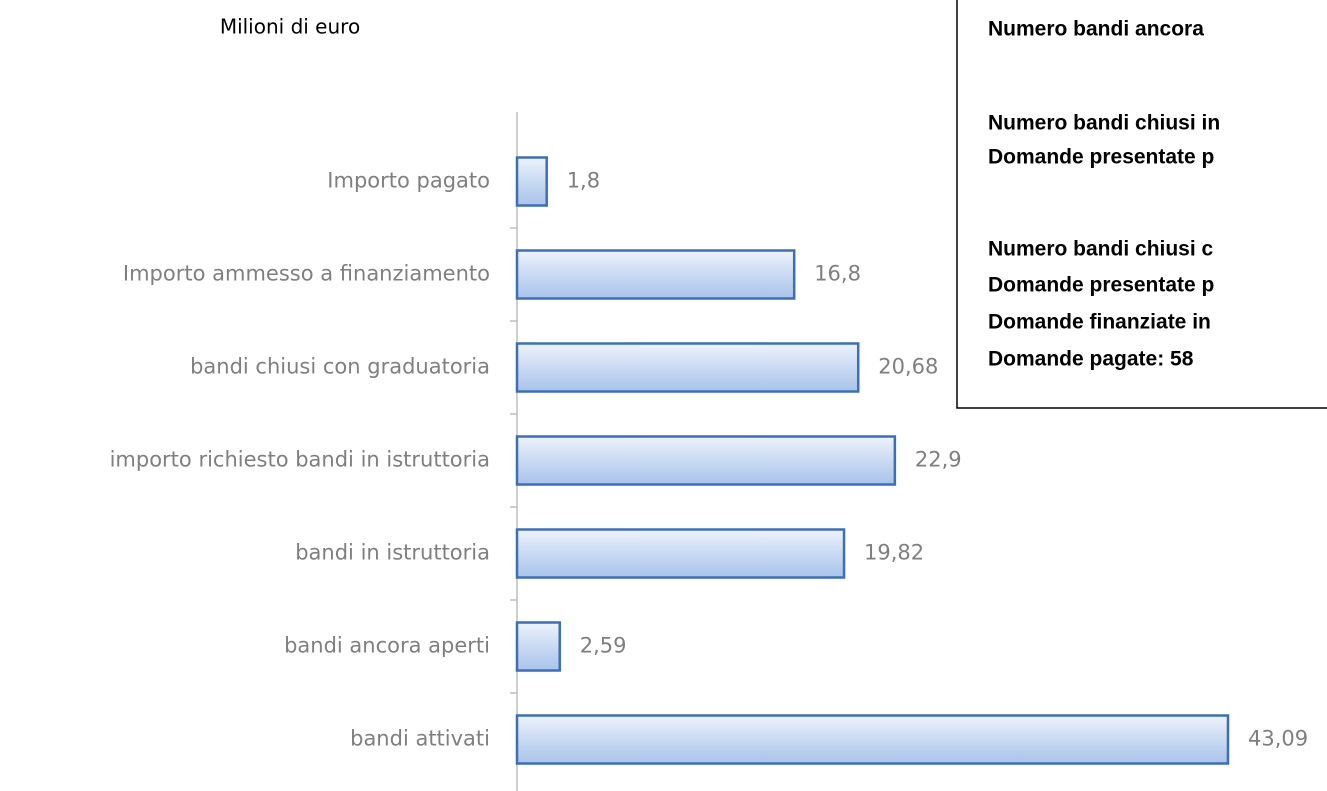 This screenshot has height=791, width=1327. What do you see at coordinates (1101, 249) in the screenshot?
I see `annotation: Numero bandi chiusi c` at bounding box center [1101, 249].